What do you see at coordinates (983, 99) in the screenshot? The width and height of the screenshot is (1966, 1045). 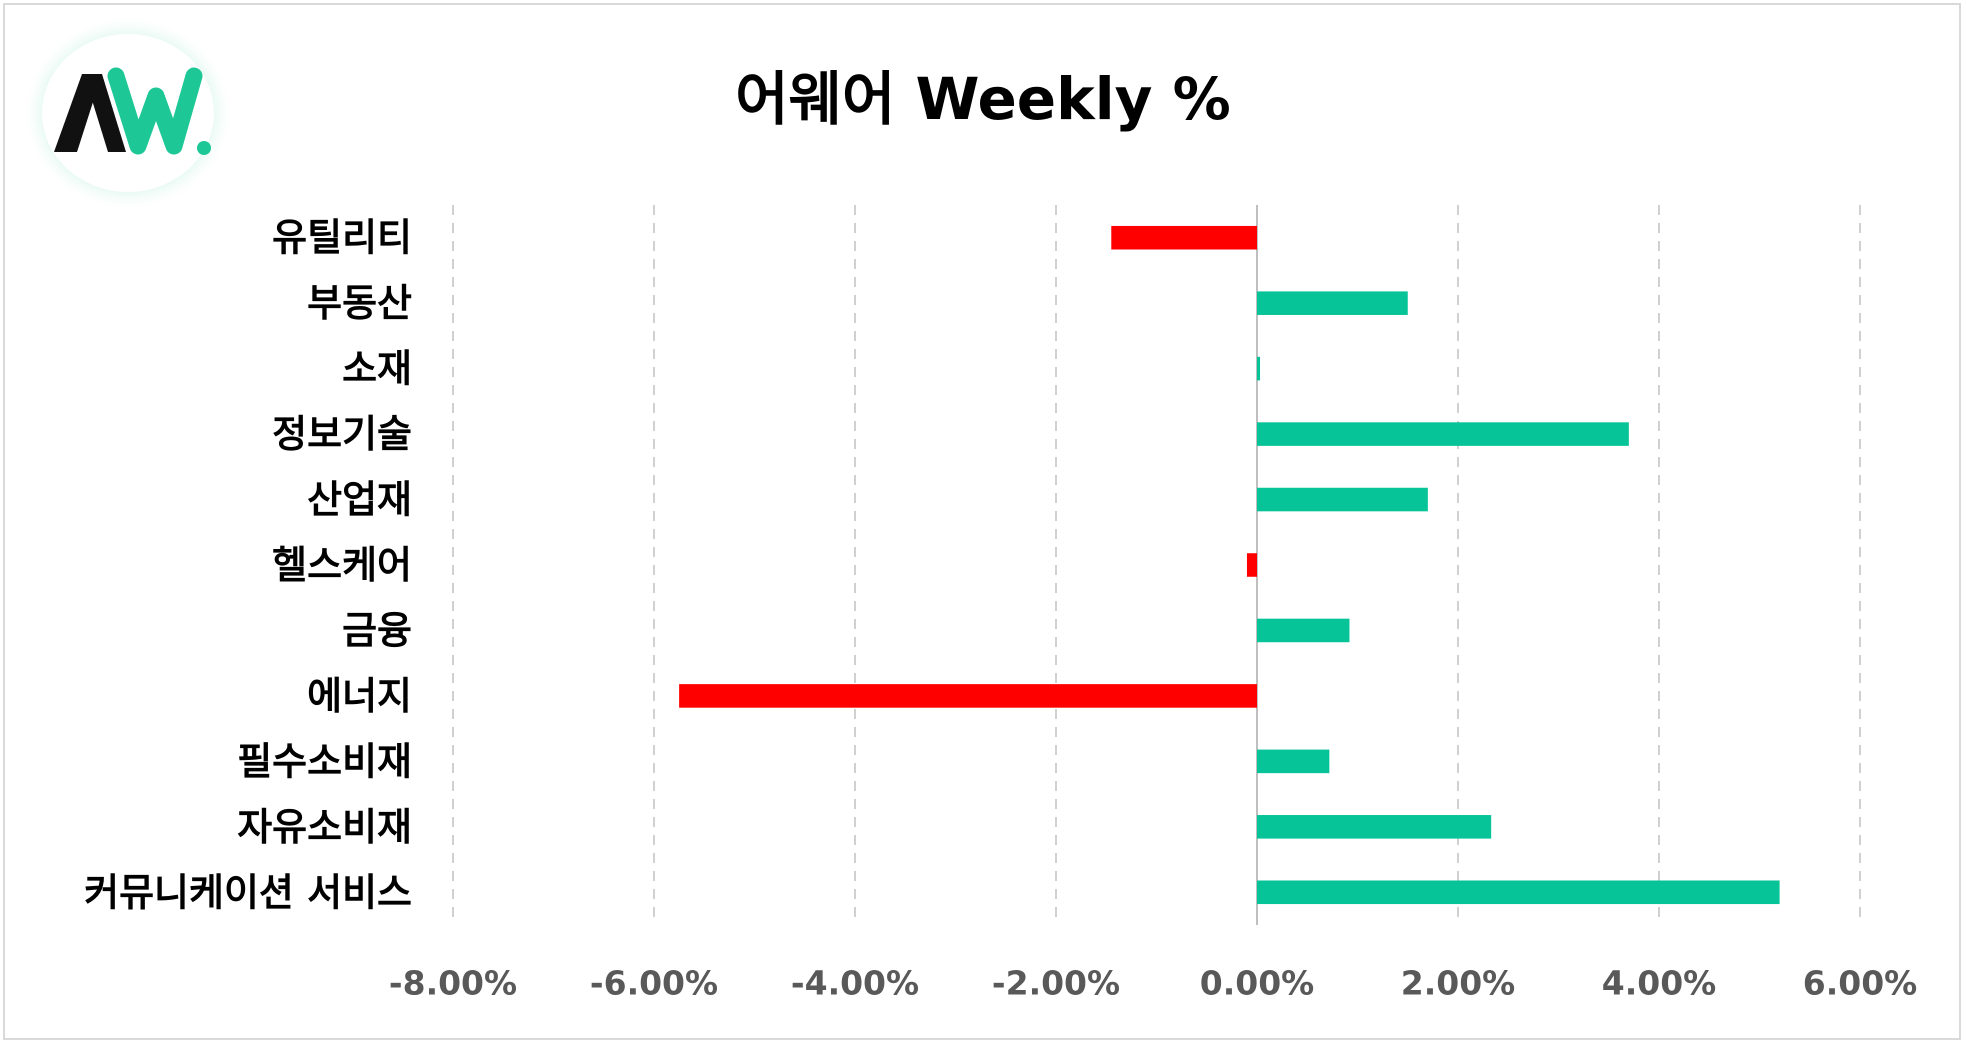 I see `chart-title: 어웨어 Weekly %` at bounding box center [983, 99].